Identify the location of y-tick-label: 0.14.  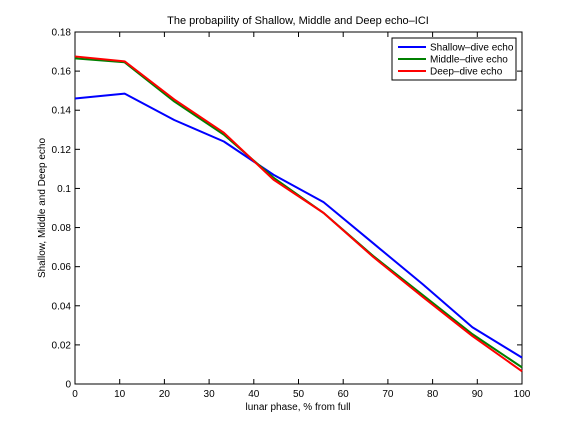
(62, 111).